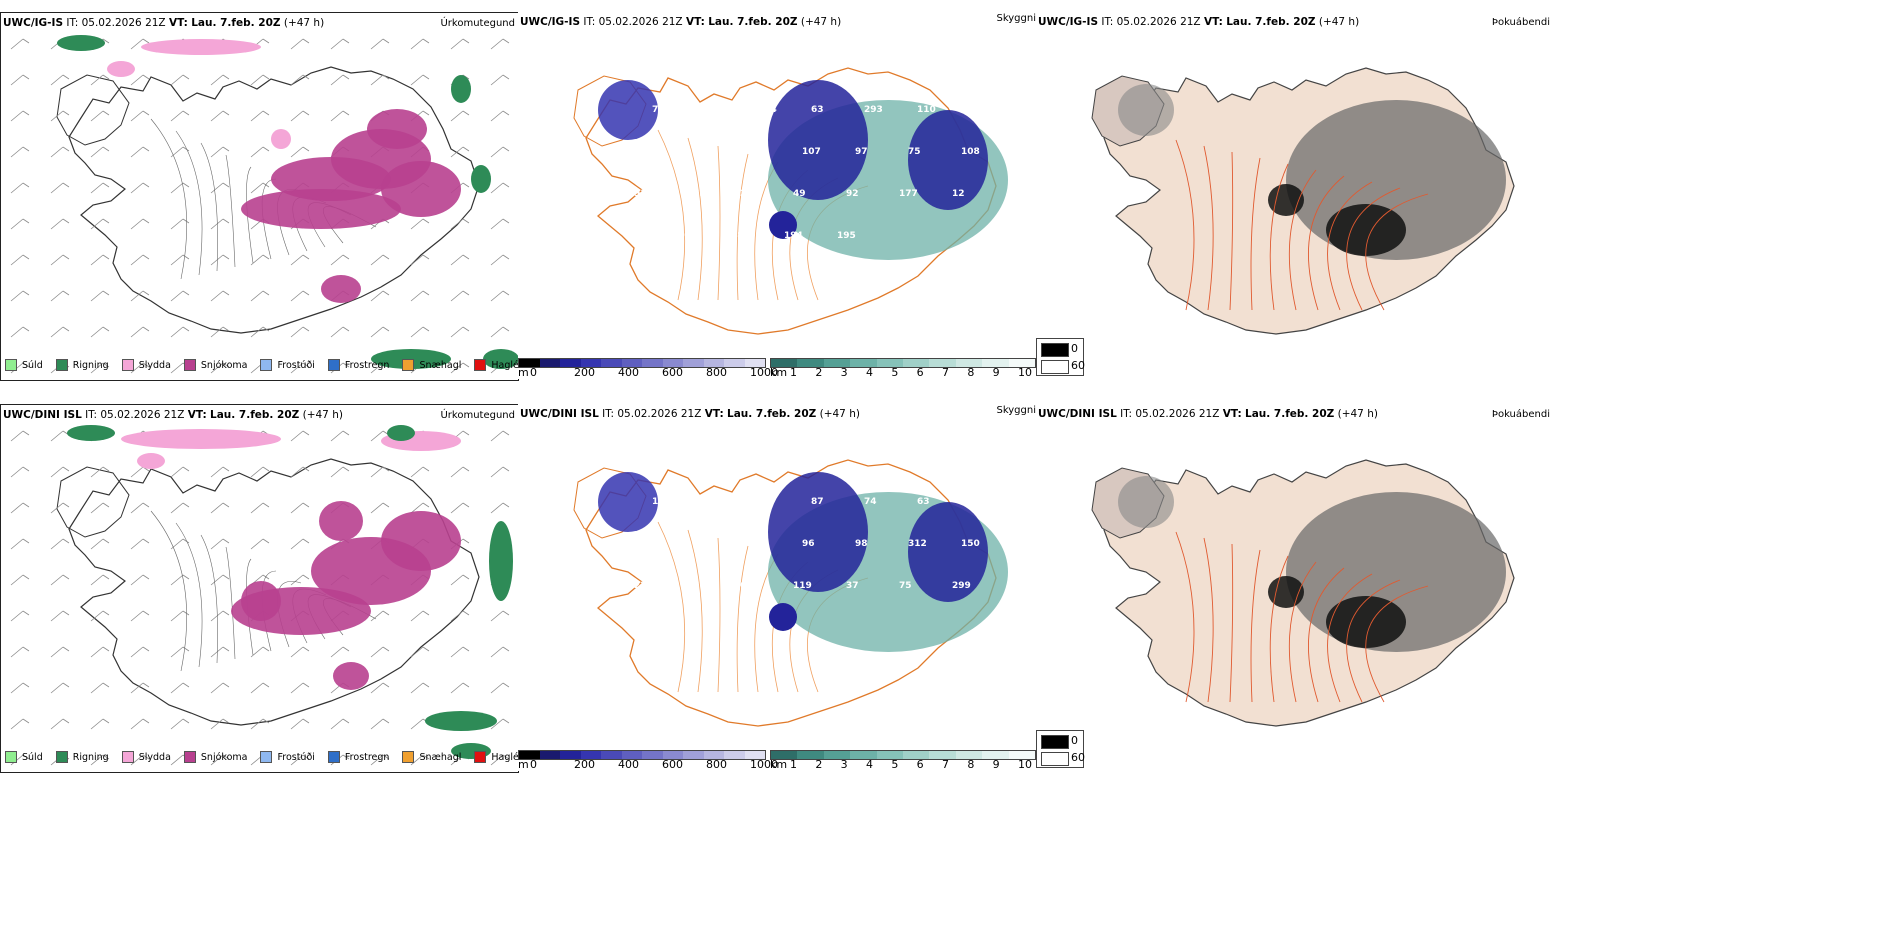 The image size is (1900, 950). What do you see at coordinates (684, 236) in the screenshot?
I see `visibility-value-label: 80` at bounding box center [684, 236].